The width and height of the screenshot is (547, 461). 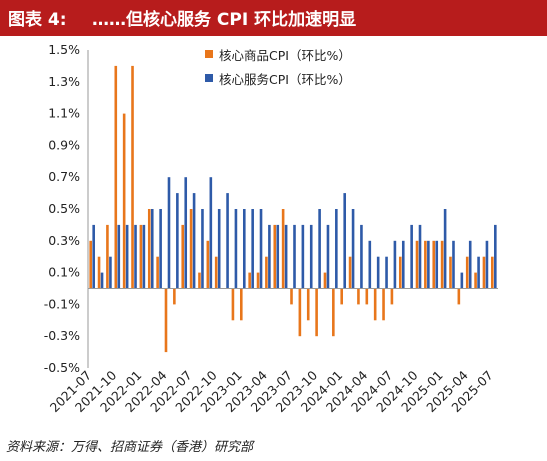 I want to click on figure-header: 图表 4: ……但核心服务 CPI 环比加速明显, so click(x=273, y=18).